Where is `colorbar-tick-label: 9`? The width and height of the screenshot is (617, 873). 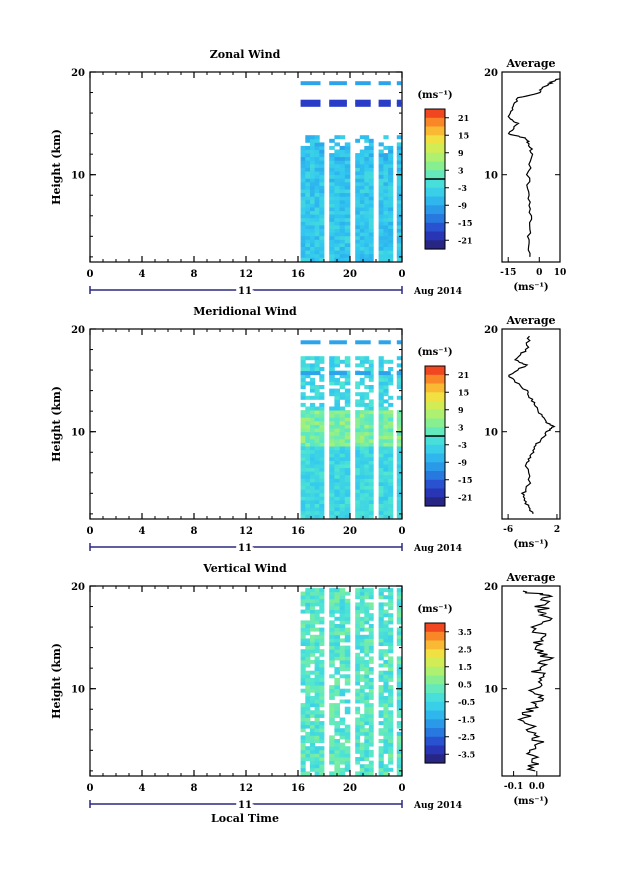 colorbar-tick-label: 9 is located at coordinates (461, 153).